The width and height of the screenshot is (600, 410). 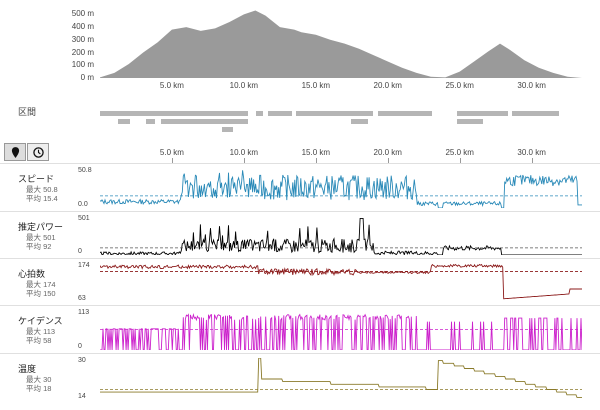 I want to click on metric-ymax: 30, so click(x=82, y=360).